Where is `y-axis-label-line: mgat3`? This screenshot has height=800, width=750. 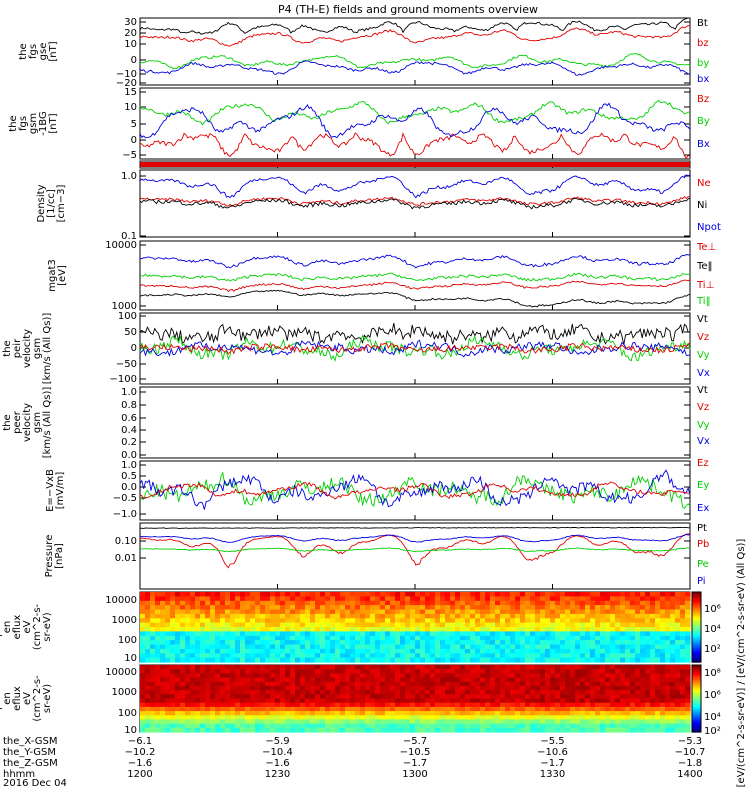 y-axis-label-line: mgat3 is located at coordinates (52, 275).